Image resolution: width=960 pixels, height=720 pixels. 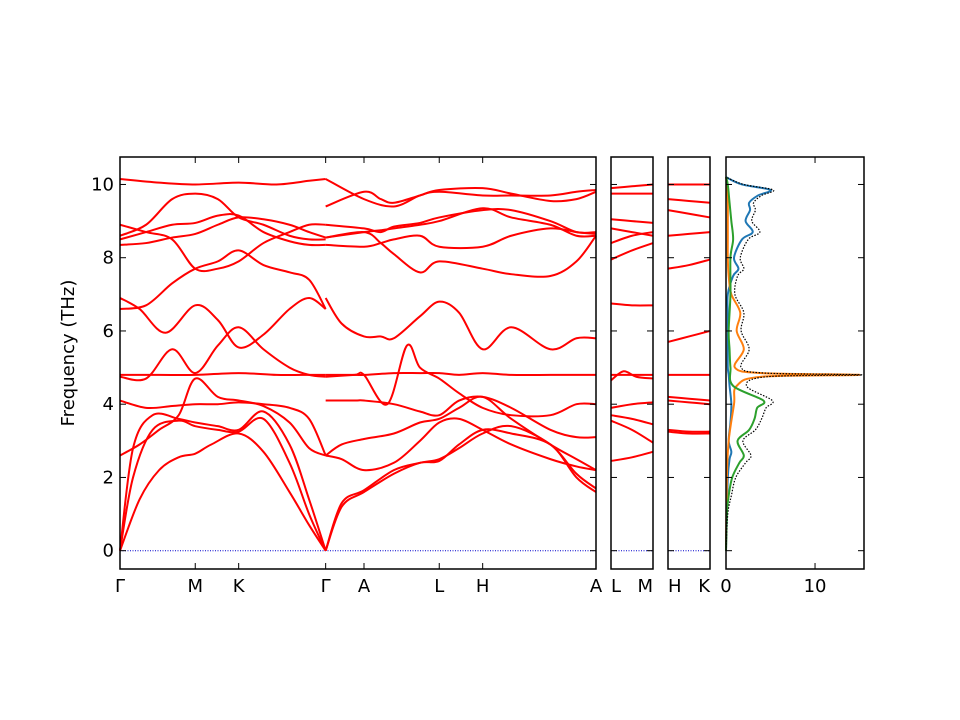 I want to click on y-tick-label: 8, so click(x=108, y=258).